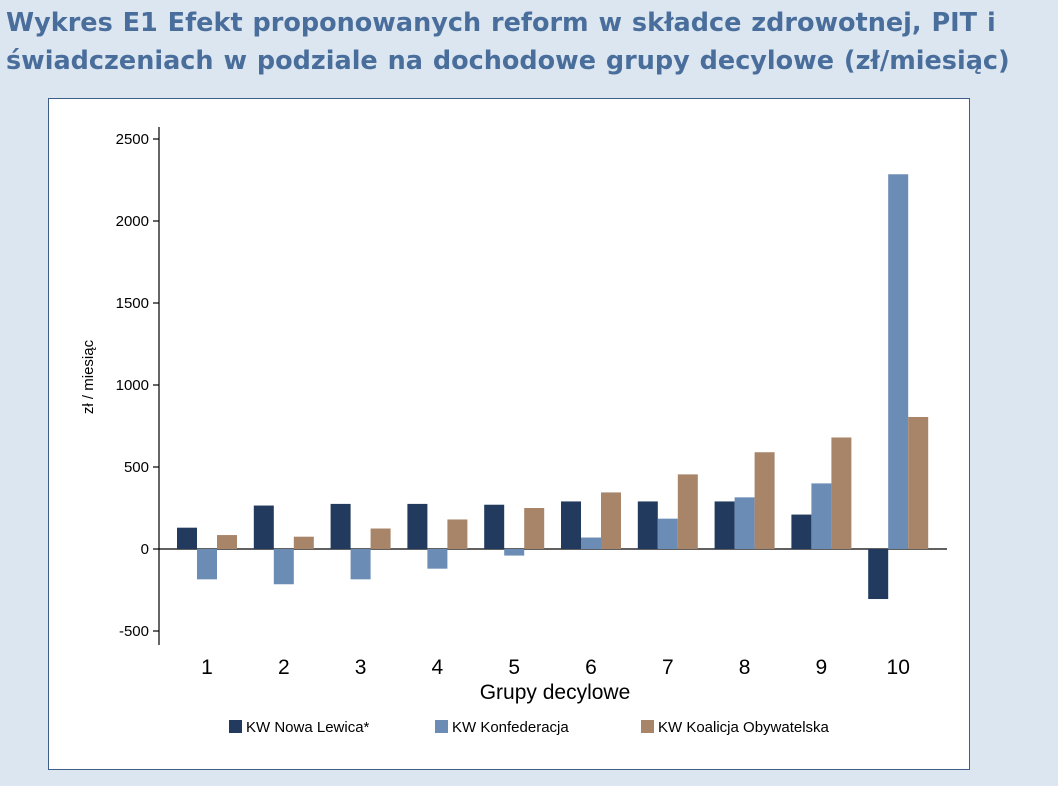 The height and width of the screenshot is (786, 1058). Describe the element at coordinates (438, 667) in the screenshot. I see `x-tick-label: 4` at that location.